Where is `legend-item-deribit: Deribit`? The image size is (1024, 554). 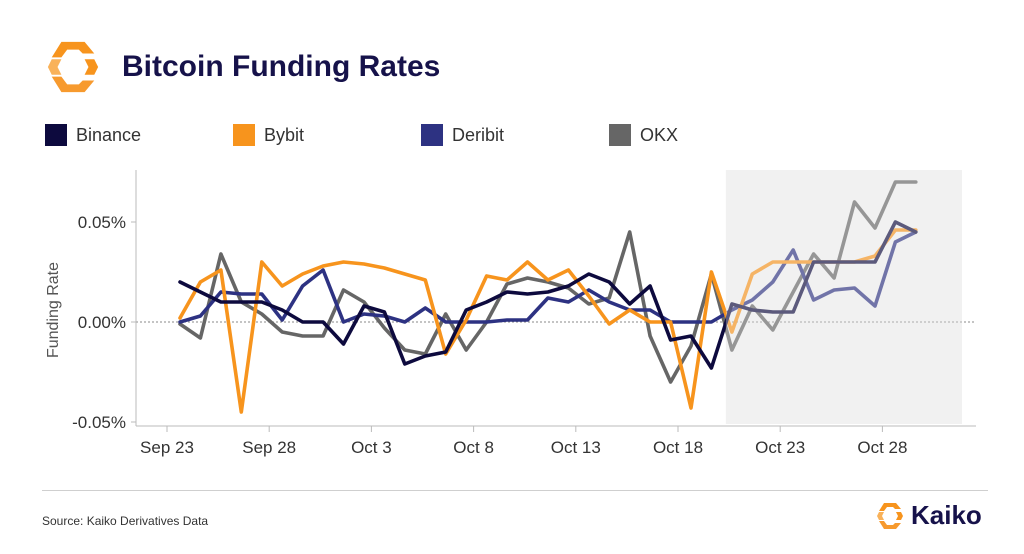 legend-item-deribit: Deribit is located at coordinates (462, 135).